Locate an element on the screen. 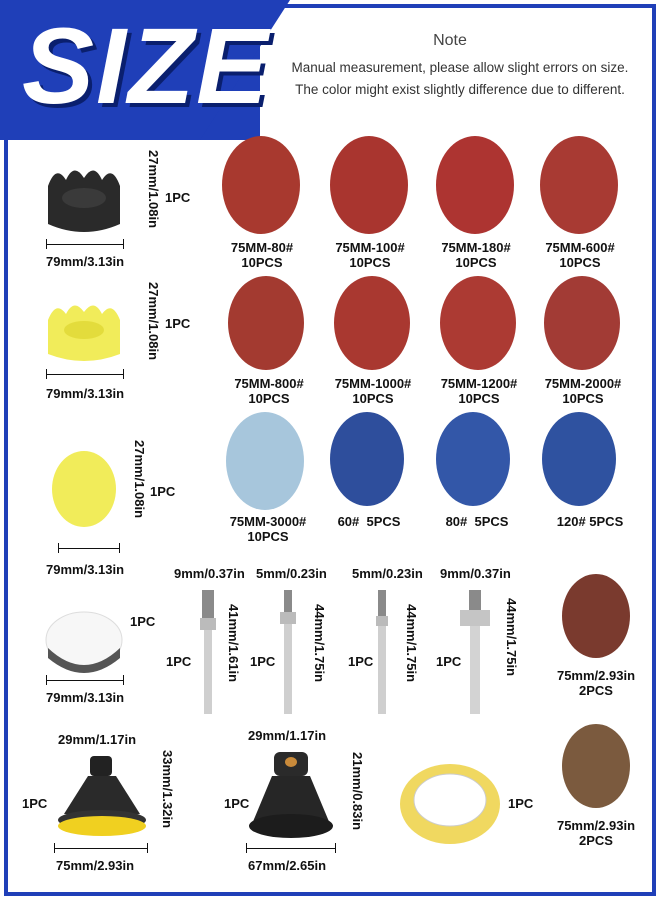  disc-3000-label: 75MM-3000# 10PCS is located at coordinates (268, 529).